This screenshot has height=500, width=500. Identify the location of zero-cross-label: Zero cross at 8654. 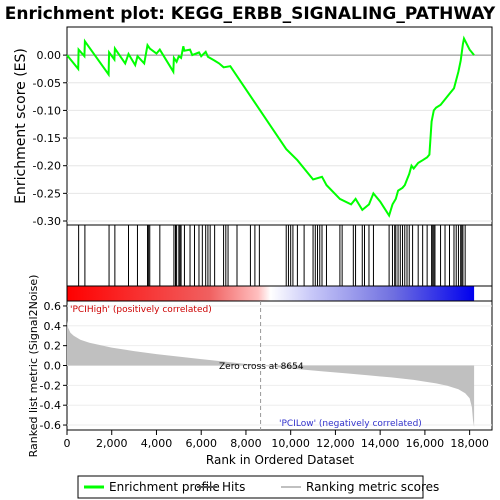
(261, 367).